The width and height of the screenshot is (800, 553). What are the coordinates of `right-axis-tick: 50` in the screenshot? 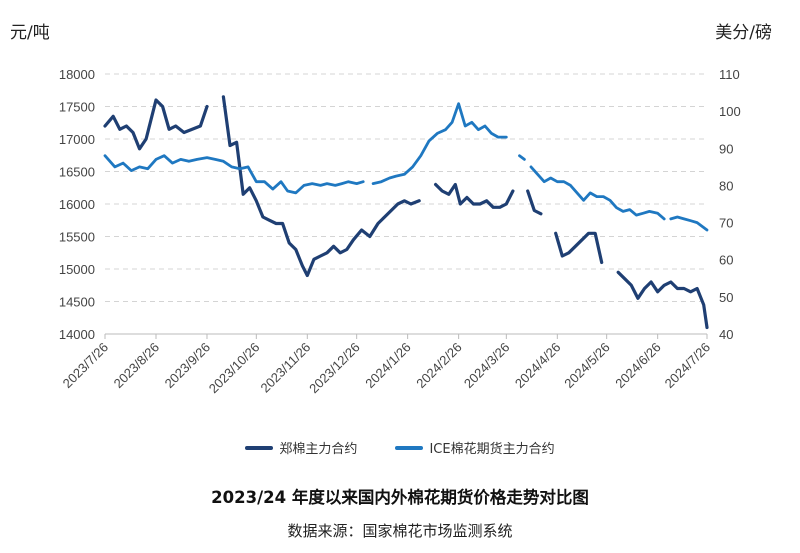 It's located at (726, 297).